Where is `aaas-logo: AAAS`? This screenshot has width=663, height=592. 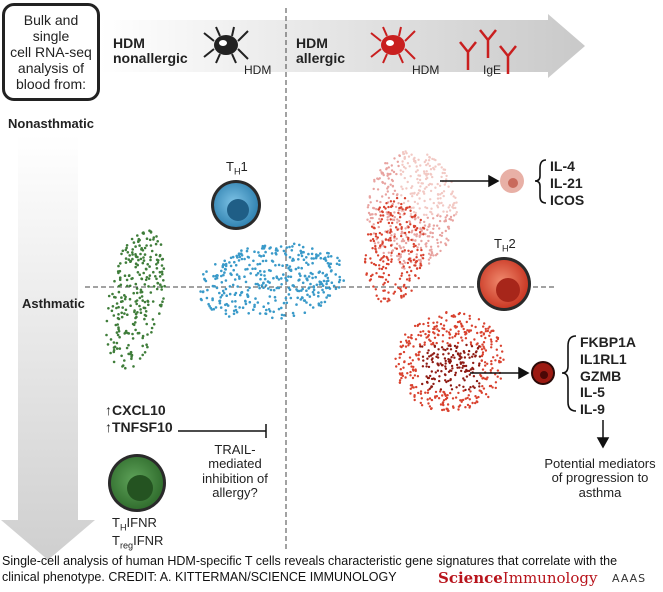 aaas-logo: AAAS is located at coordinates (629, 578).